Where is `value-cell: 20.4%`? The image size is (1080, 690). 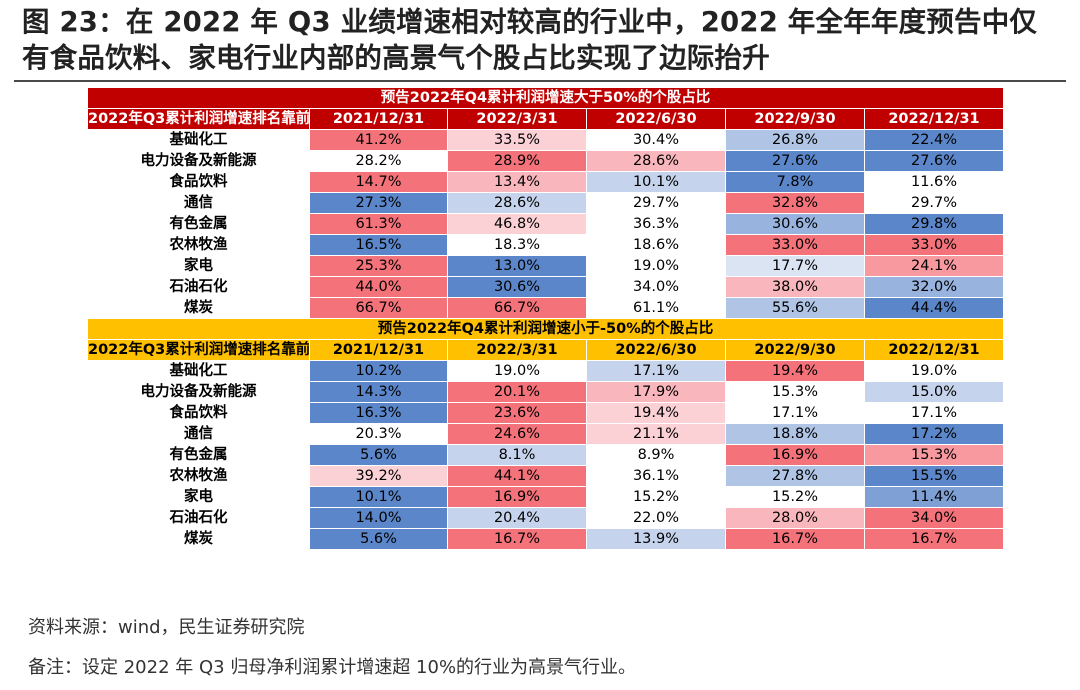
value-cell: 20.4% is located at coordinates (517, 518).